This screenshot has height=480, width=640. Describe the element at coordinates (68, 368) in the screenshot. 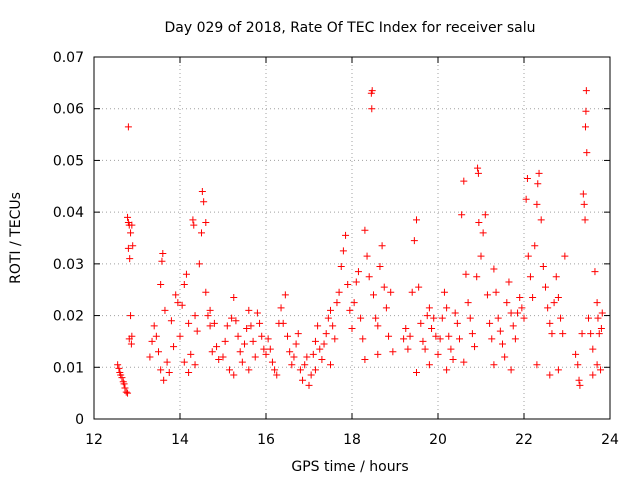

I see `y-tick-label: 0.01` at that location.